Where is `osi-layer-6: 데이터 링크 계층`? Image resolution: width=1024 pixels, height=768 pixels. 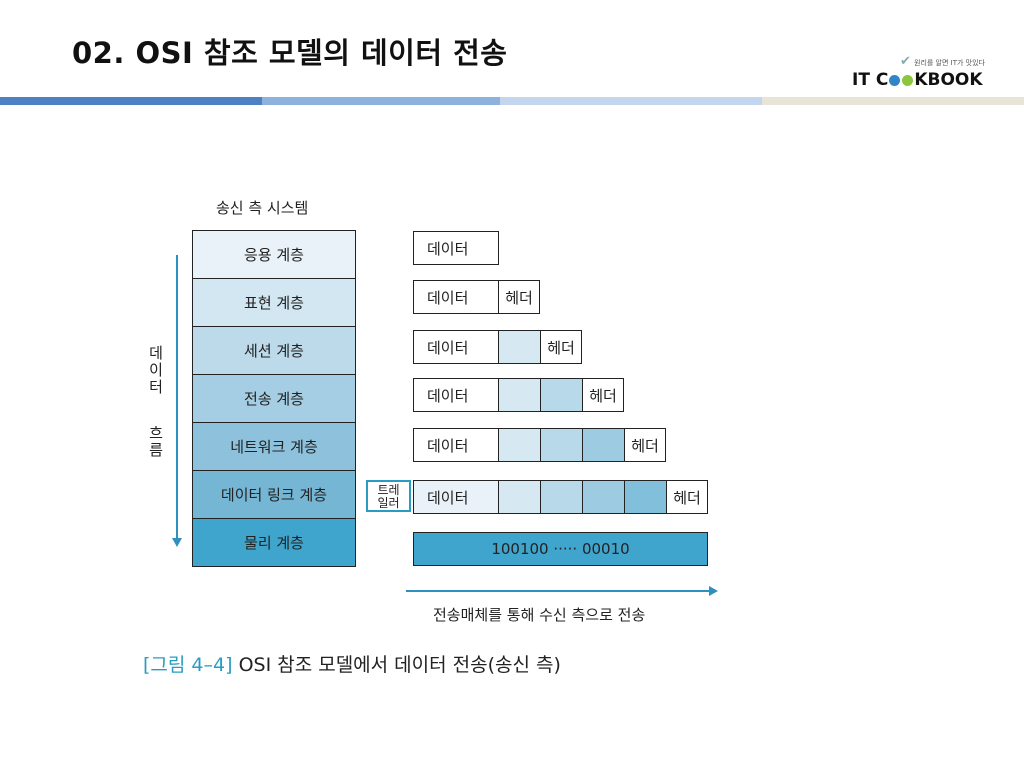
osi-layer-6: 데이터 링크 계층 is located at coordinates (274, 494).